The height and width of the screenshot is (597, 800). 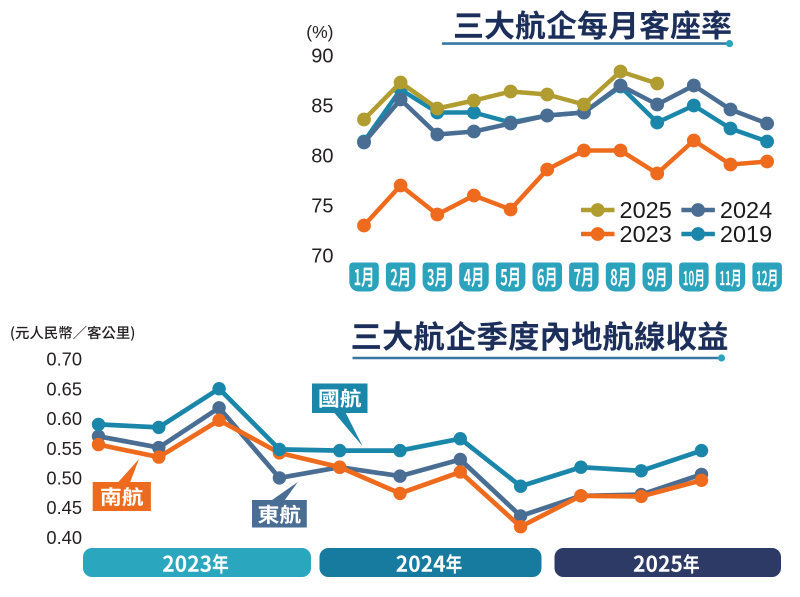 What do you see at coordinates (64, 537) in the screenshot?
I see `svg-text: 0.40` at bounding box center [64, 537].